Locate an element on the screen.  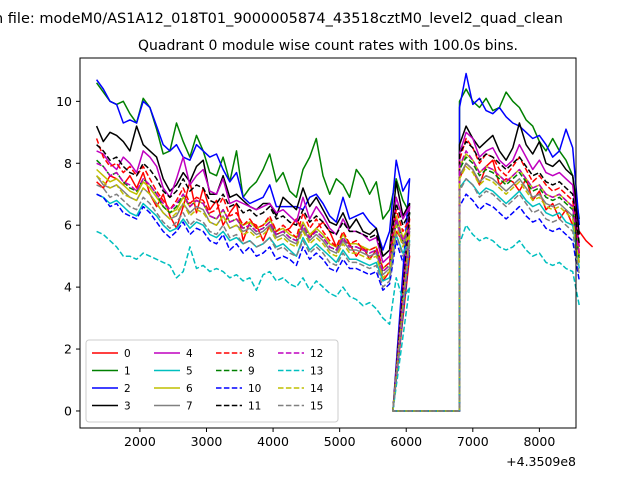
legend-label-11: 11 is located at coordinates (254, 407).